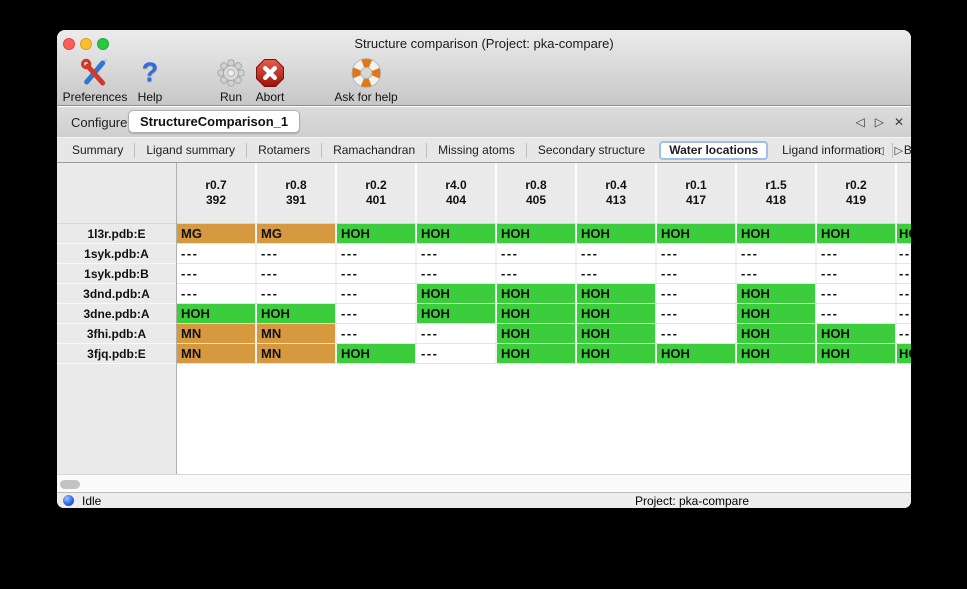  What do you see at coordinates (150, 81) in the screenshot?
I see `help-button: ? Help` at bounding box center [150, 81].